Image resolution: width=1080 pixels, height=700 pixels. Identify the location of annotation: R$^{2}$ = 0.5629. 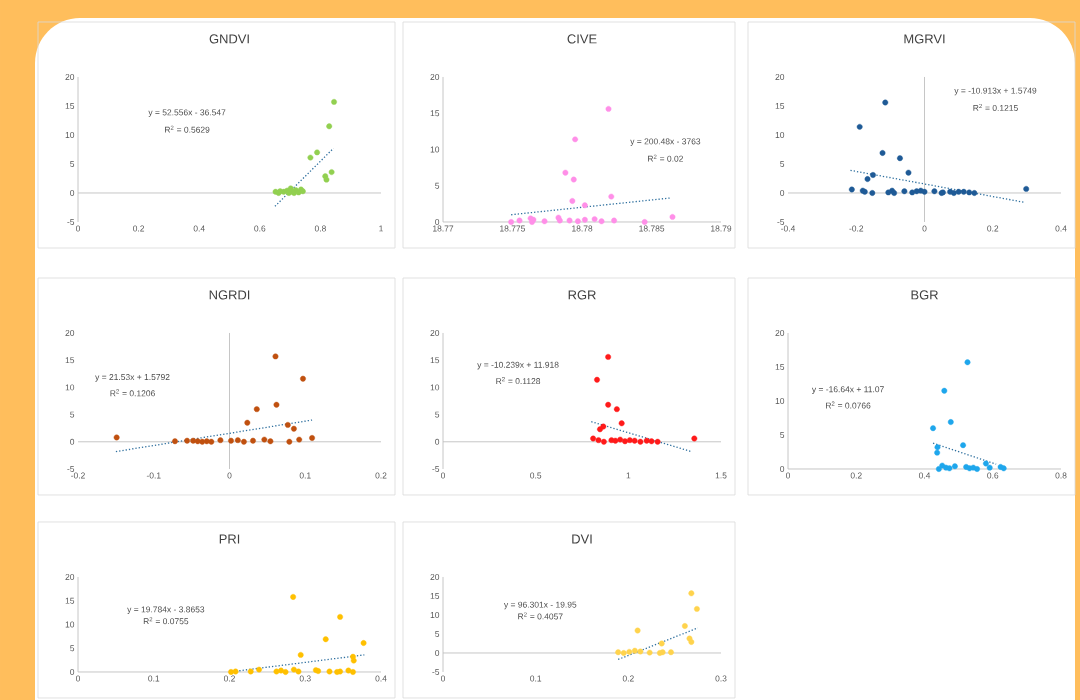
(187, 129).